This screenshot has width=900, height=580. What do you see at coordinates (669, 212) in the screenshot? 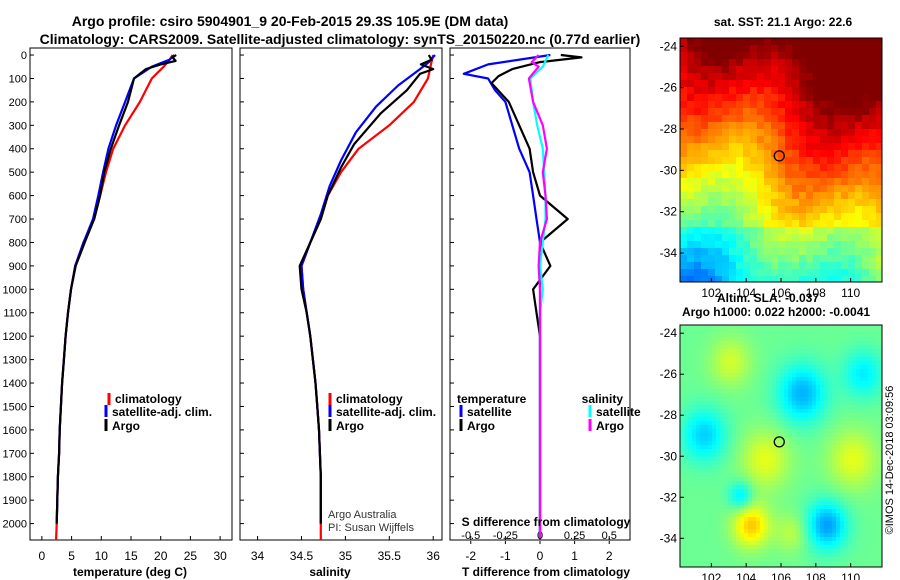
I see `lat-tick-label: -32` at bounding box center [669, 212].